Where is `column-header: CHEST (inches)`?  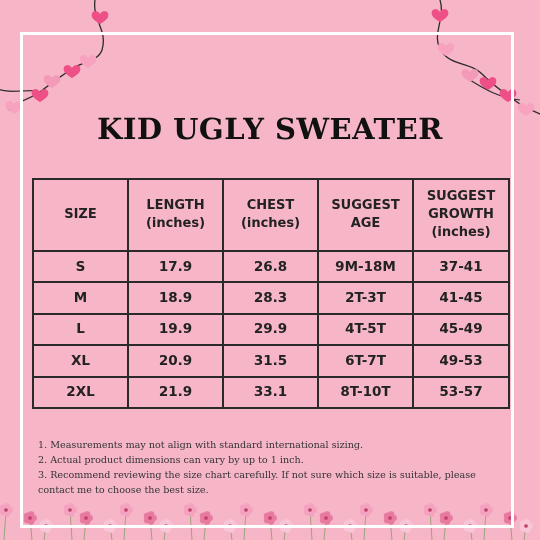 column-header: CHEST (inches) is located at coordinates (270, 215).